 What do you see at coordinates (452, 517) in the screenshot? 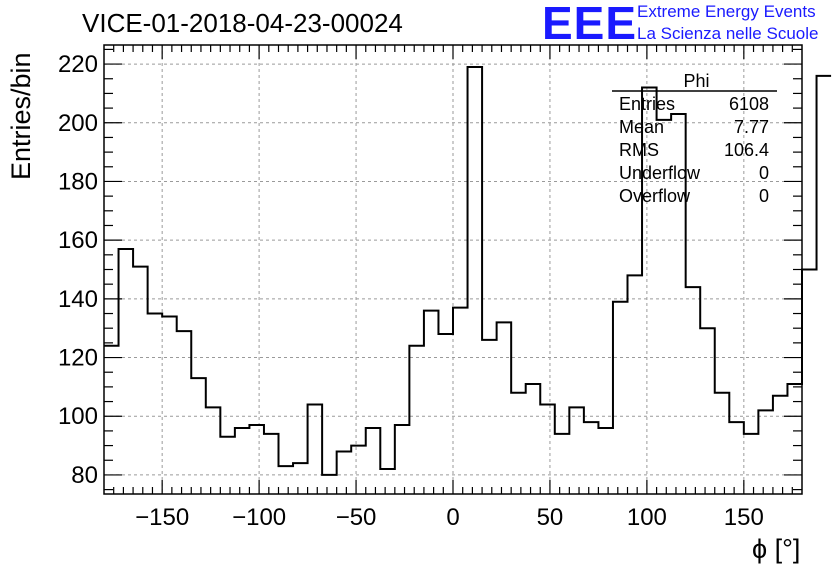
I see `x-tick-label: 0` at bounding box center [452, 517].